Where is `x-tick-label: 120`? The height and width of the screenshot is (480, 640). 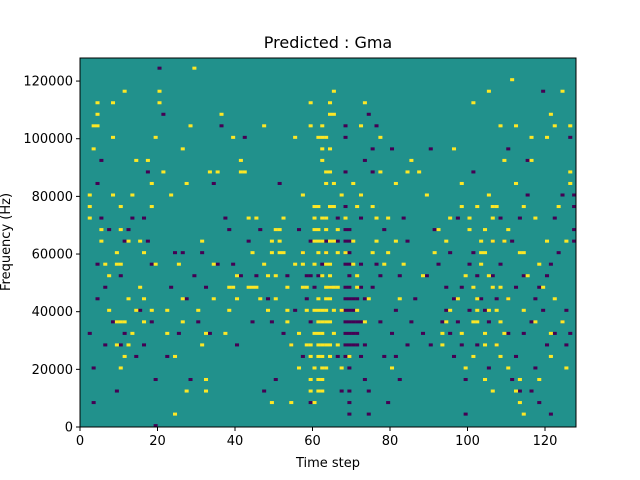 x-tick-label: 120 is located at coordinates (545, 441).